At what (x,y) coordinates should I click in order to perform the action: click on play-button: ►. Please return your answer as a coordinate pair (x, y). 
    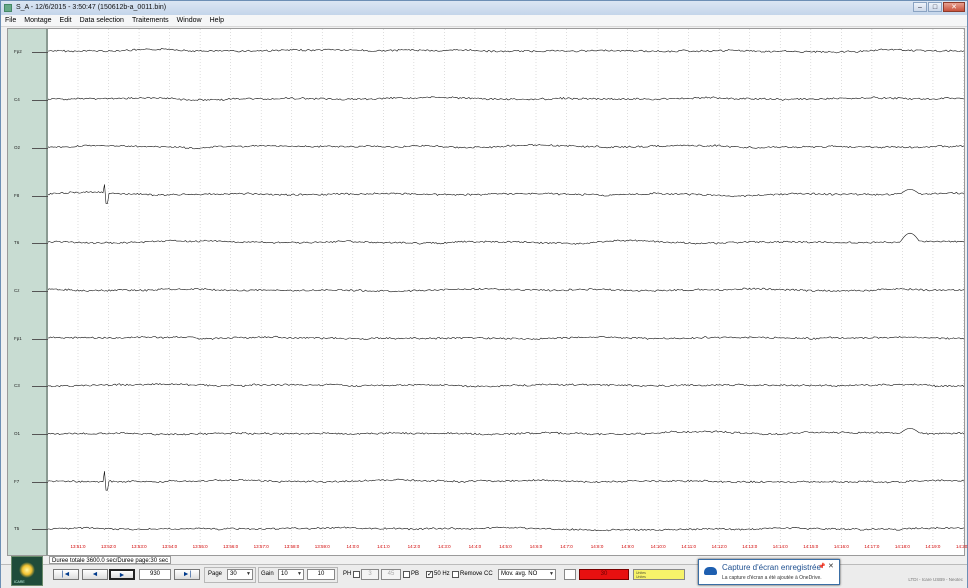
    Looking at the image, I should click on (122, 574).